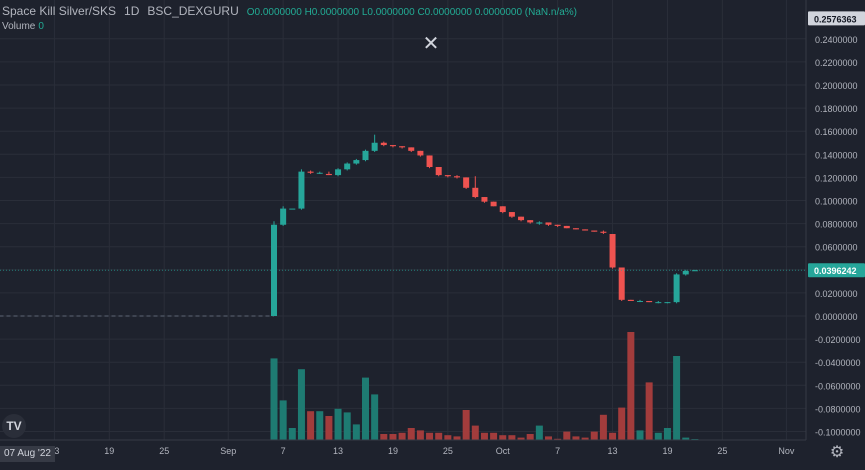 The image size is (865, 470). What do you see at coordinates (431, 44) in the screenshot?
I see `close-icon: ✕` at bounding box center [431, 44].